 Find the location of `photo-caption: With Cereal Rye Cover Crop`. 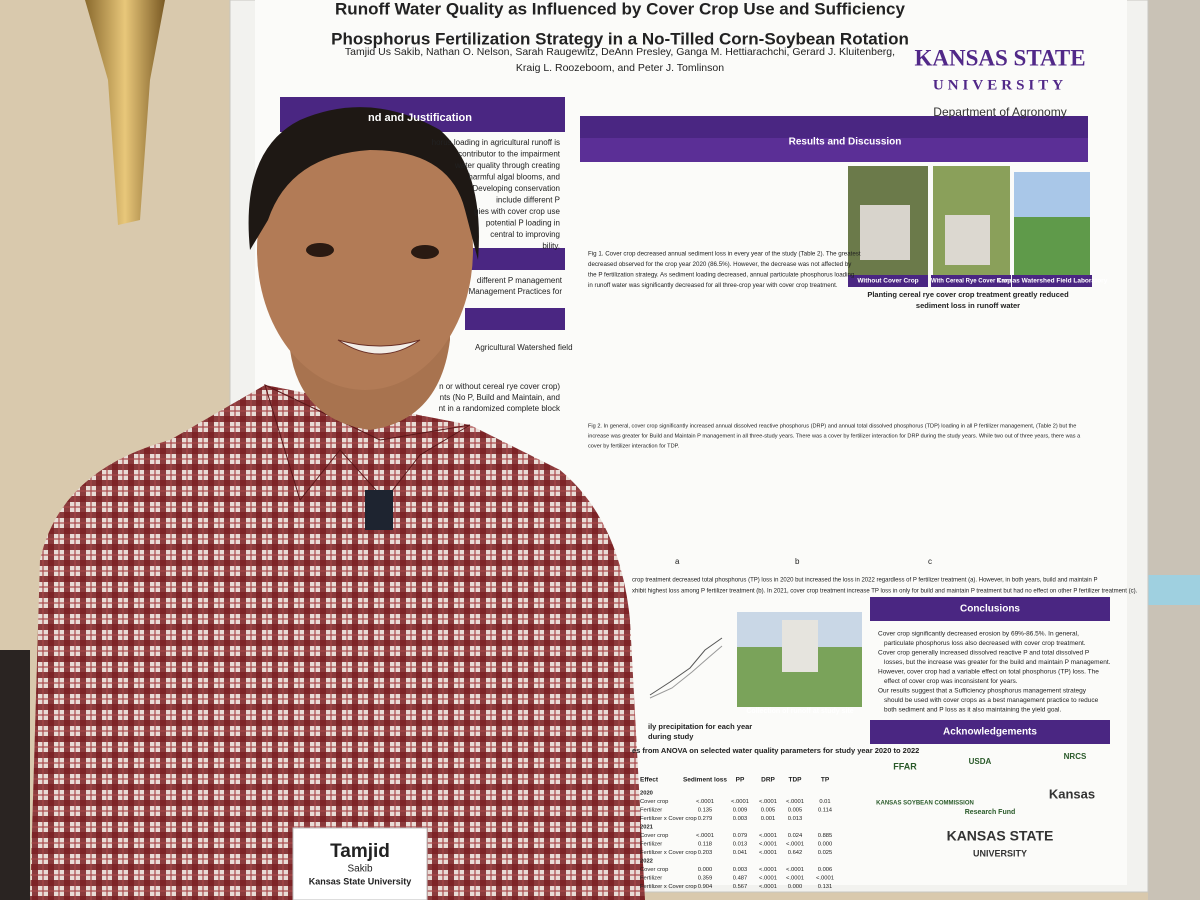

photo-caption: With Cereal Rye Cover Crop is located at coordinates (971, 282).